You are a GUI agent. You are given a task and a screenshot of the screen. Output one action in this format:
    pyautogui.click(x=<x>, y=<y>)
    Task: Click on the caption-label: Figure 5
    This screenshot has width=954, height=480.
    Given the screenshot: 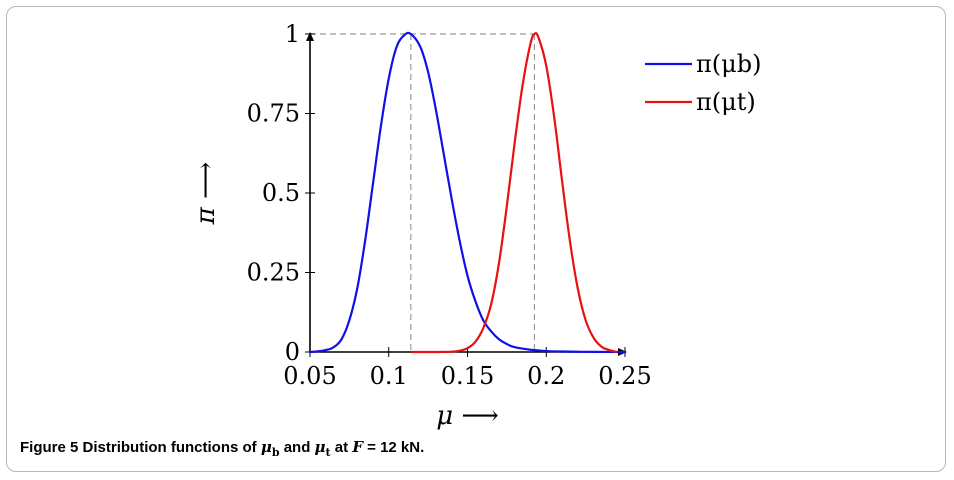 What is the action you would take?
    pyautogui.click(x=49, y=447)
    